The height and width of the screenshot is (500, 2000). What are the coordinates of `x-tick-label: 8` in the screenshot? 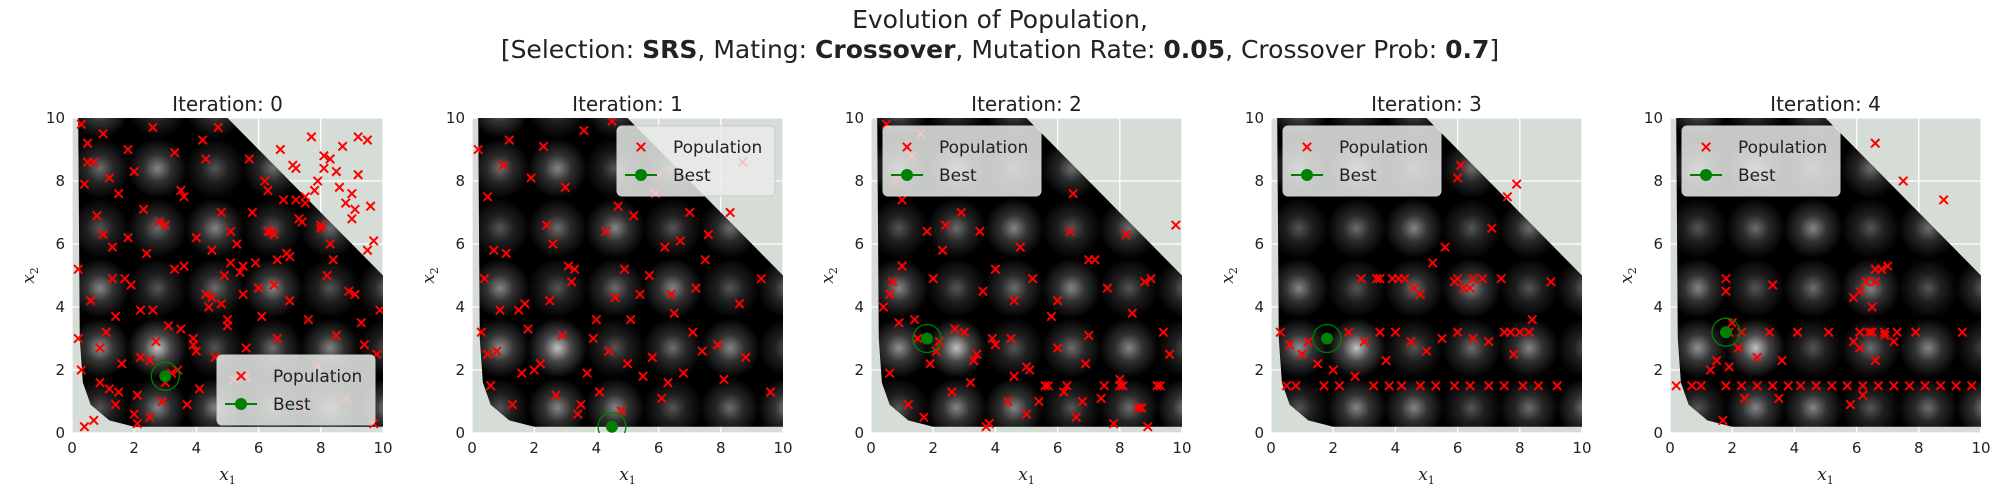 It's located at (721, 448).